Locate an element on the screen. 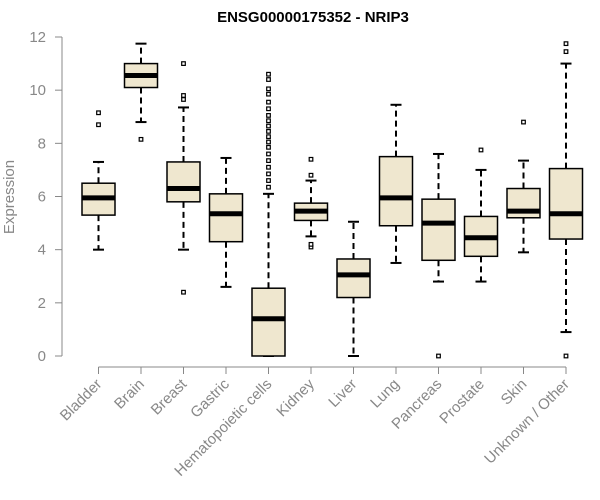 The width and height of the screenshot is (600, 500). box-unknown-other is located at coordinates (566, 200).